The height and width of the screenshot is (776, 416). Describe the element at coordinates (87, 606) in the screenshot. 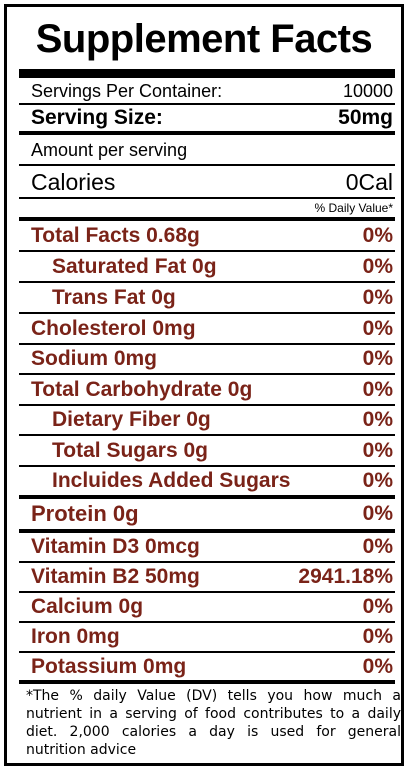

I see `nutrient-label: Calcium 0g` at that location.